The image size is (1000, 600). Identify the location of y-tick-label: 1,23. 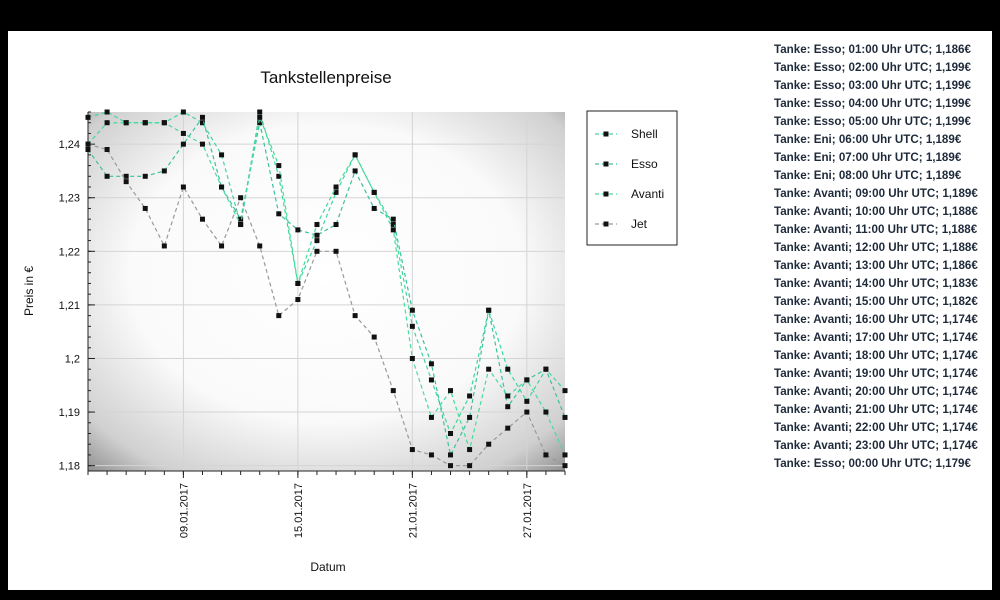
(69, 199).